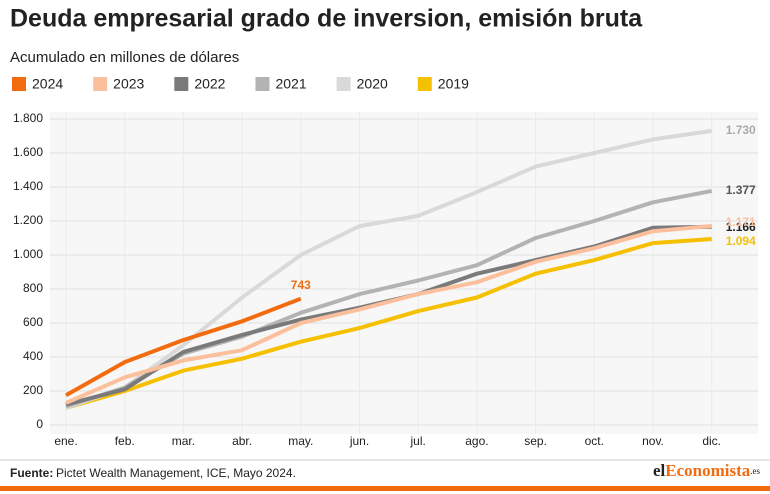 The image size is (770, 494). Describe the element at coordinates (659, 470) in the screenshot. I see `logo-el: el` at that location.